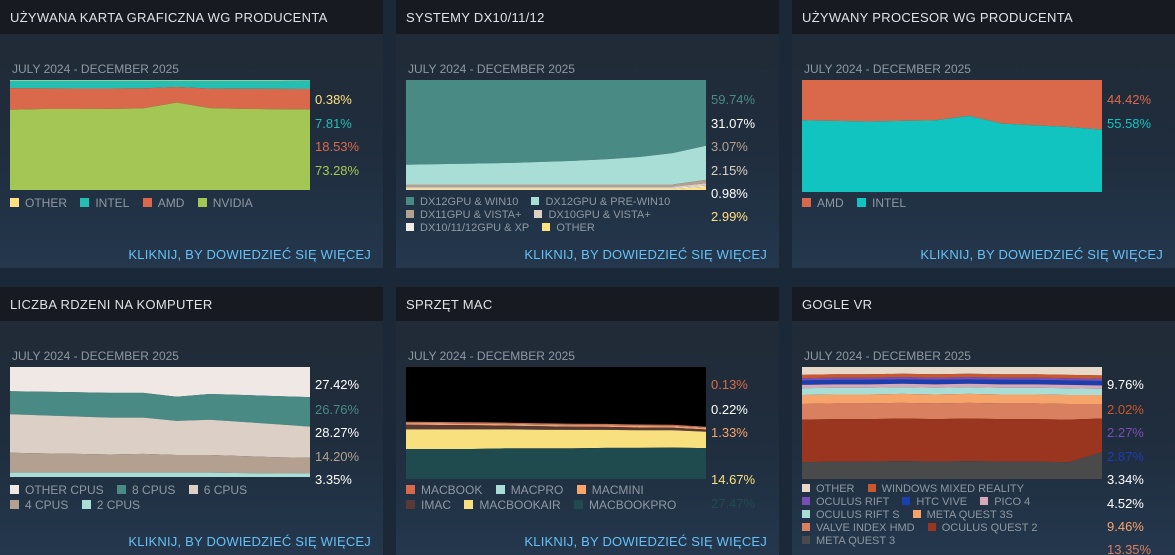  What do you see at coordinates (160, 474) in the screenshot?
I see `area-series-2-cpus` at bounding box center [160, 474].